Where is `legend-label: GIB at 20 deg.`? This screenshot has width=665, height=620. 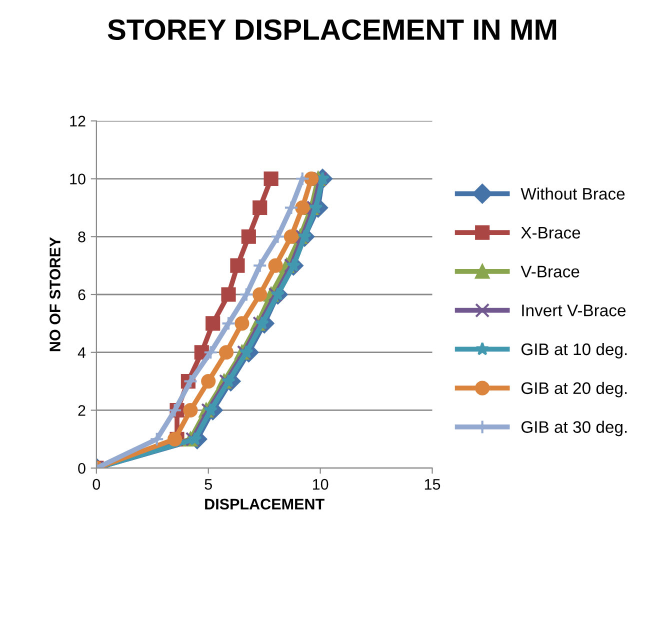 legend-label: GIB at 20 deg. is located at coordinates (574, 390).